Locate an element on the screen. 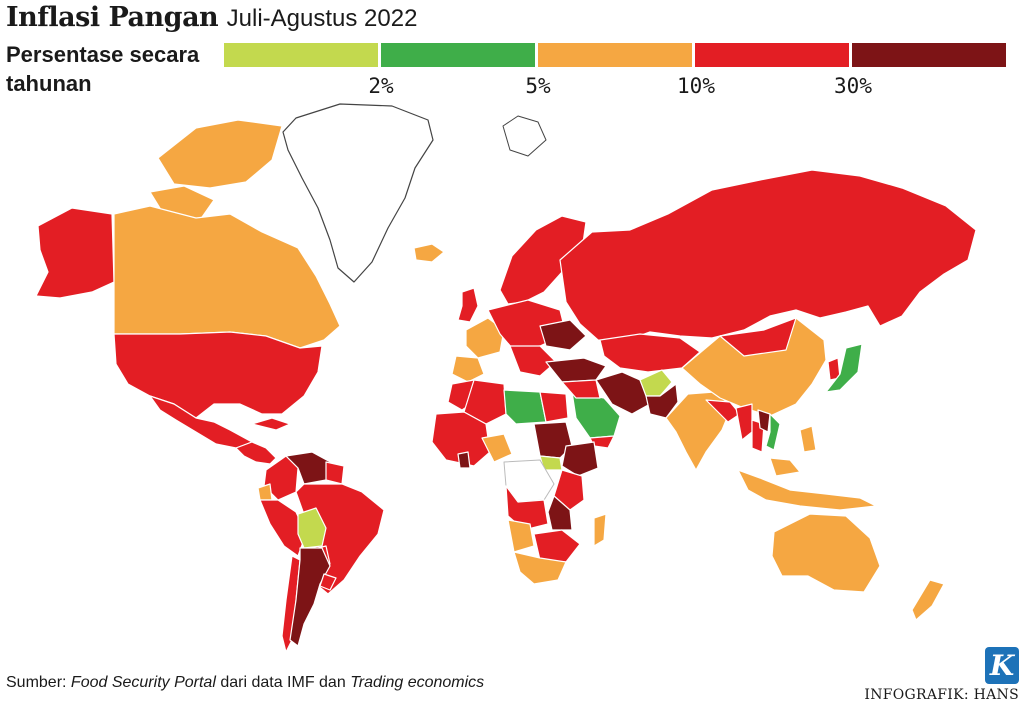 Image resolution: width=1024 pixels, height=709 pixels. legend-swatch-lt2 is located at coordinates (301, 55).